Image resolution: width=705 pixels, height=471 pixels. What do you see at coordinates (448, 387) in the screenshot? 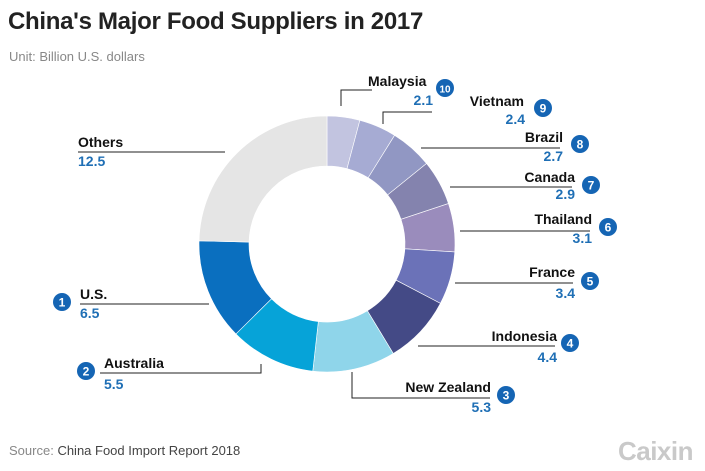
I see `label-new-zealand: New Zealand` at bounding box center [448, 387].